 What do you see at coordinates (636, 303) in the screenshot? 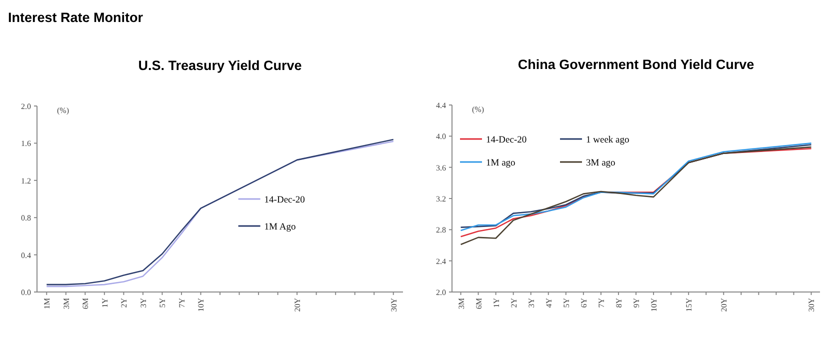
I see `x-tick-label: 9Y` at bounding box center [636, 303].